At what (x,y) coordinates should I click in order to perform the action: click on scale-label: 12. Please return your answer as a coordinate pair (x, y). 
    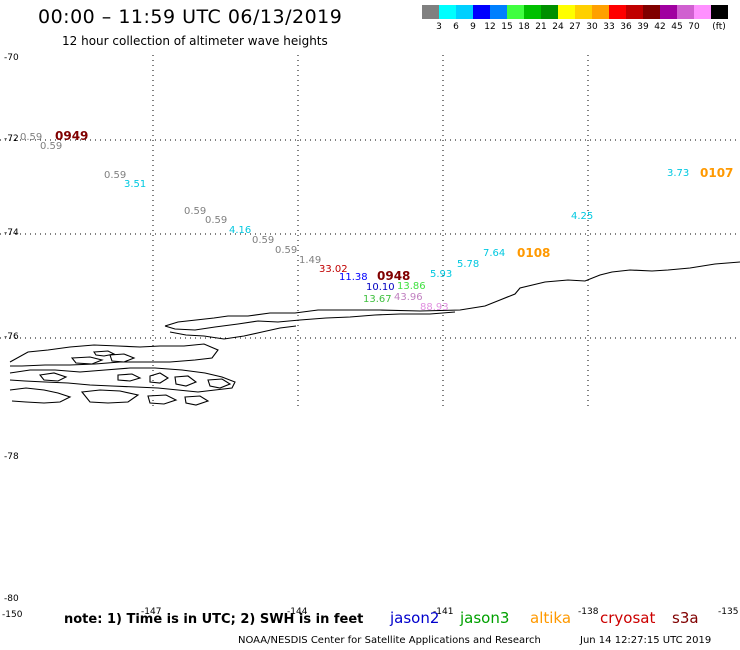
    Looking at the image, I should click on (490, 27).